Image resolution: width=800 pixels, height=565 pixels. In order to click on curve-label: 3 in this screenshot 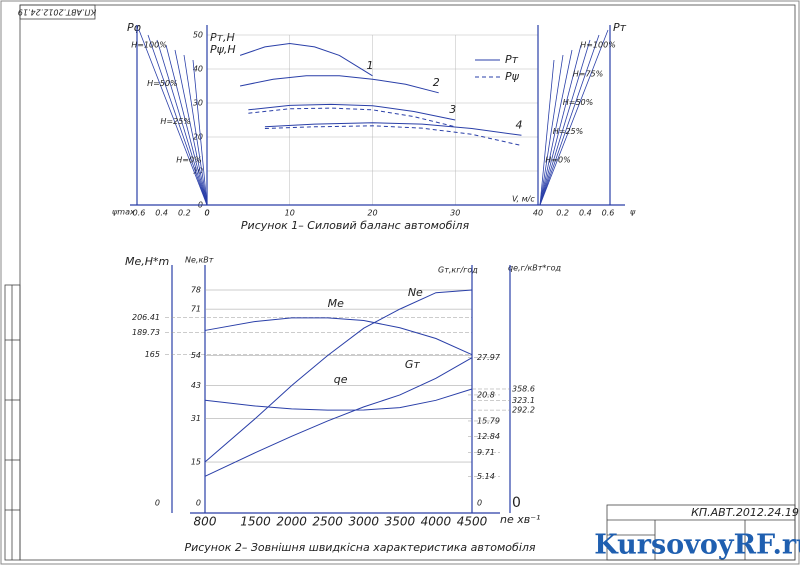, I will do `click(452, 109)`.